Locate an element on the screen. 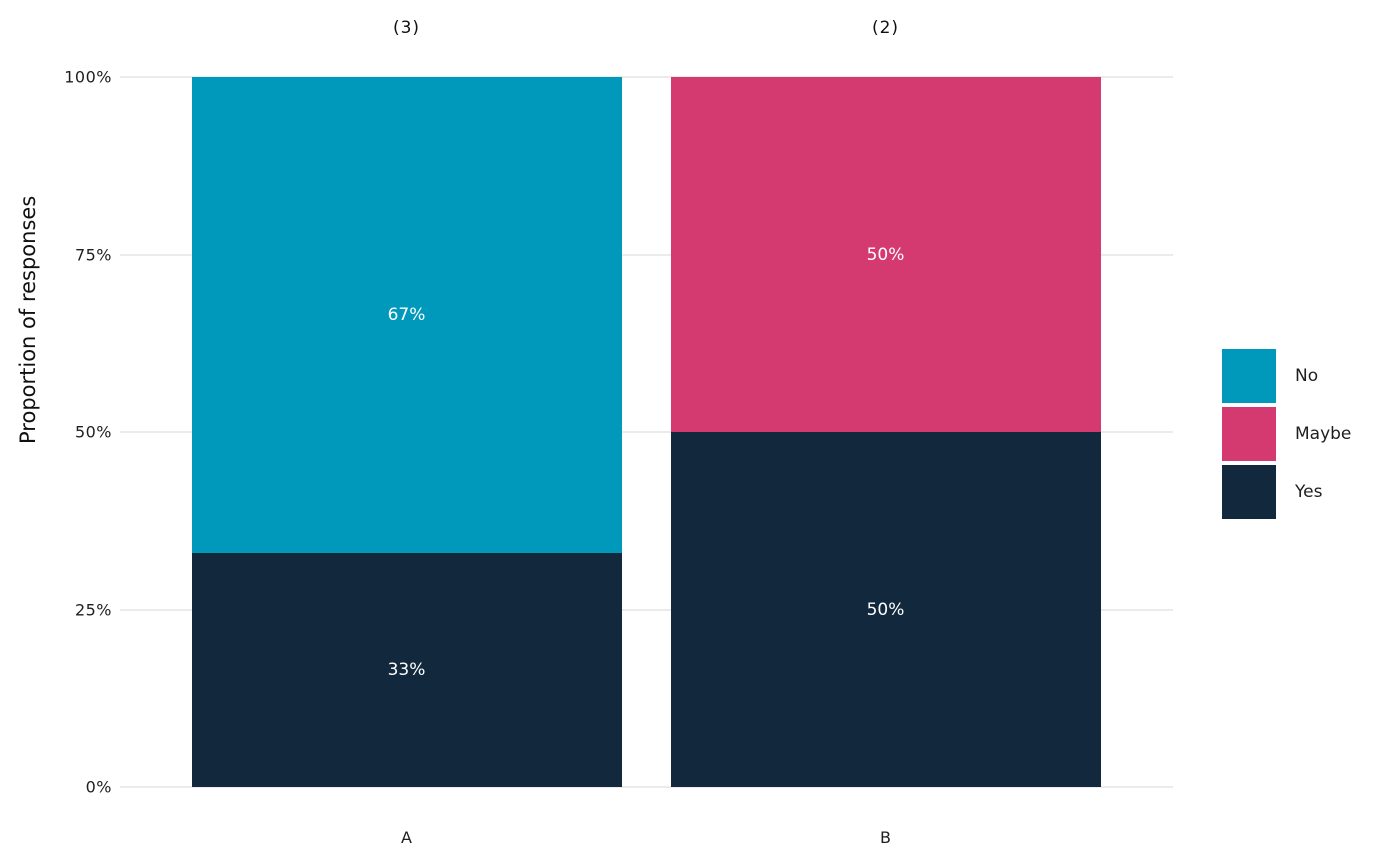 This screenshot has height=866, width=1400. legend-label: Maybe is located at coordinates (1323, 434).